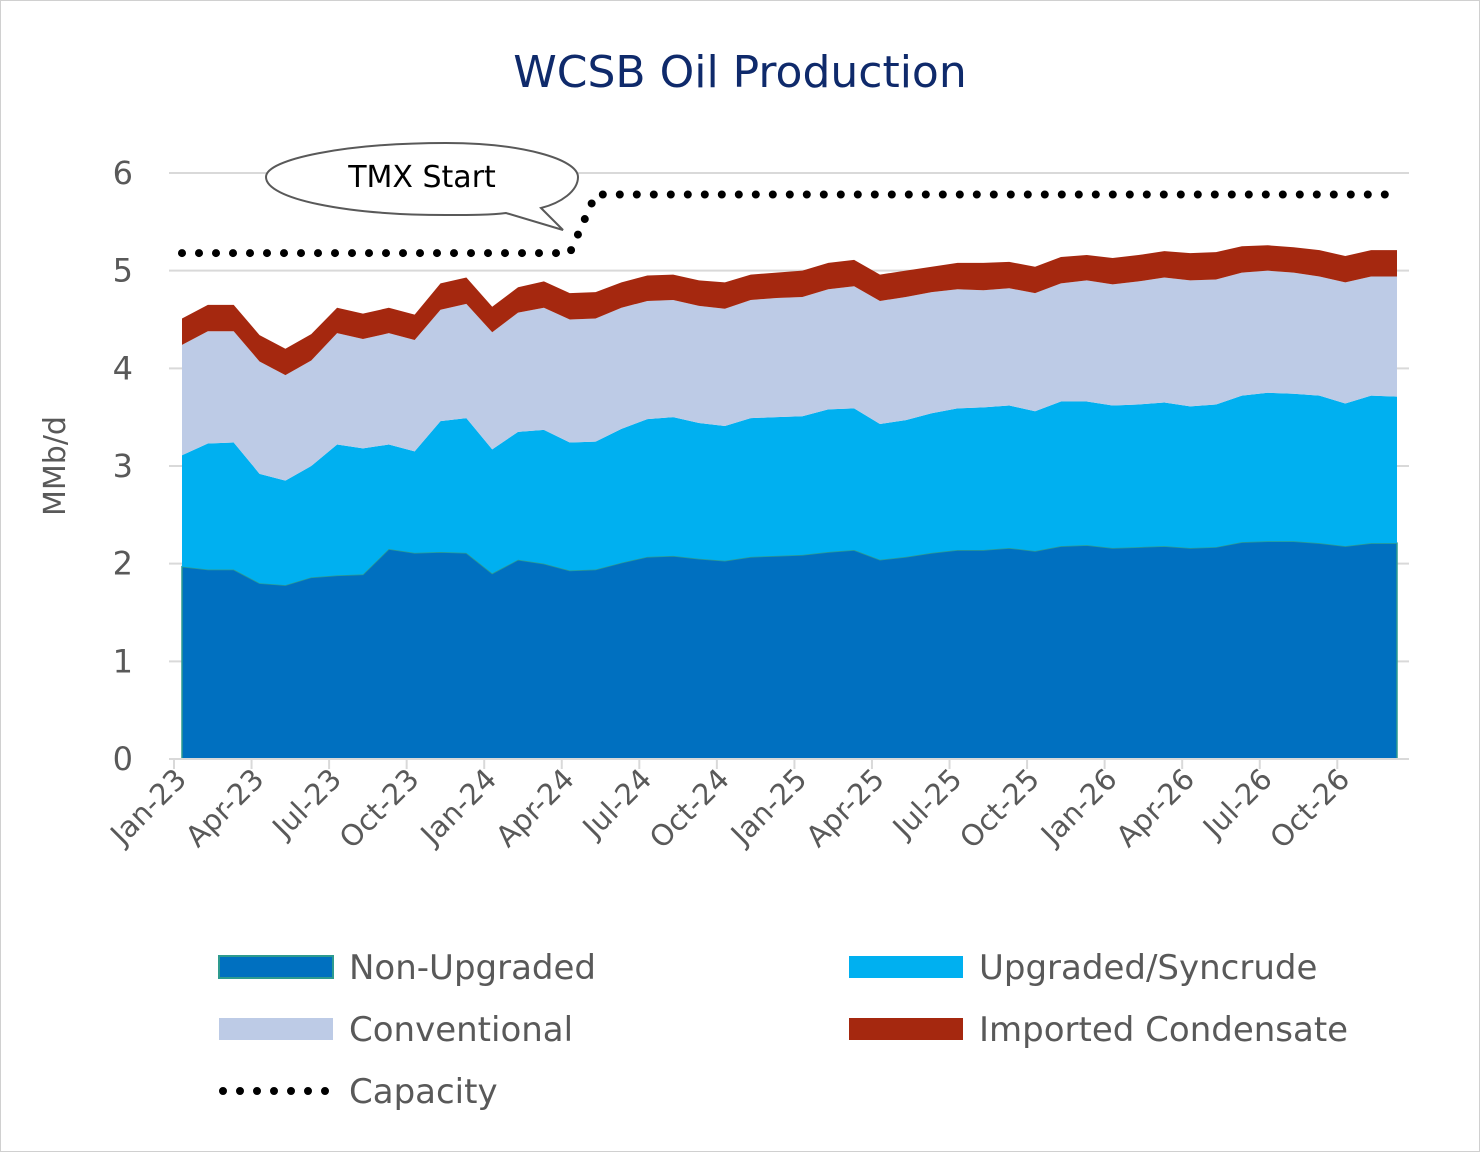 Image resolution: width=1480 pixels, height=1156 pixels. What do you see at coordinates (740, 72) in the screenshot?
I see `chart-title: WCSB Oil Production` at bounding box center [740, 72].